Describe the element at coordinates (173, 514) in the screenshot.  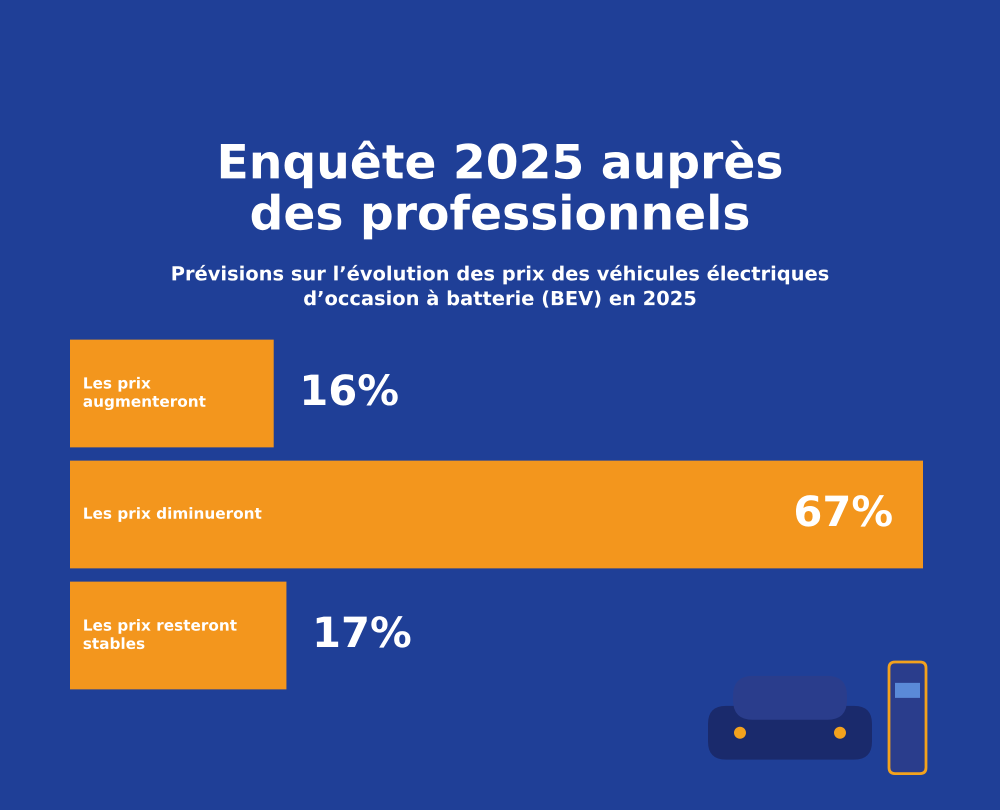
I see `y-tick-label: Les prix diminueront` at that location.